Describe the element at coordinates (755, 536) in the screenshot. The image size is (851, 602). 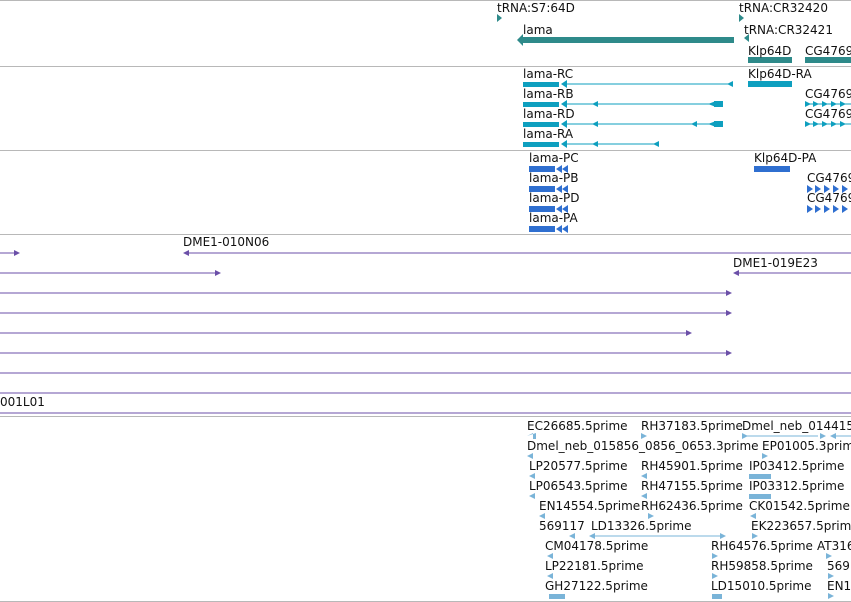
I see `est-ek223657-feature` at that location.